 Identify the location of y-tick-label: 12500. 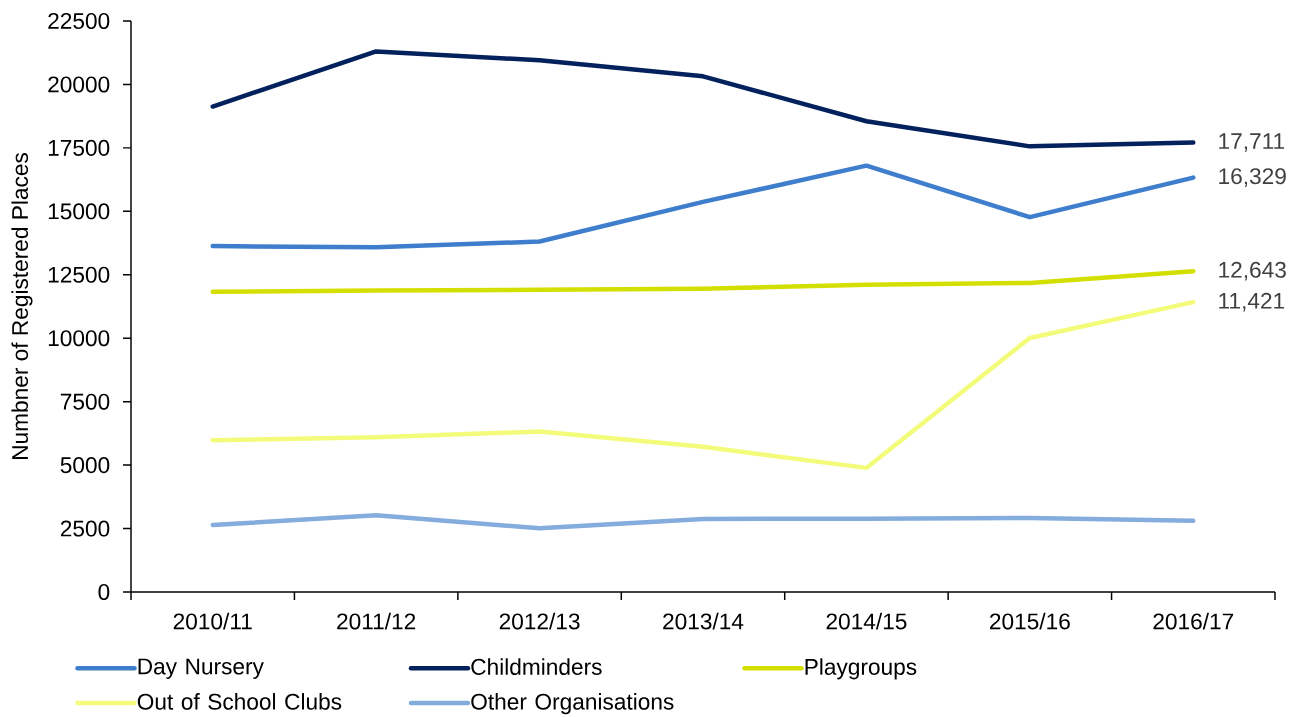
(79, 274).